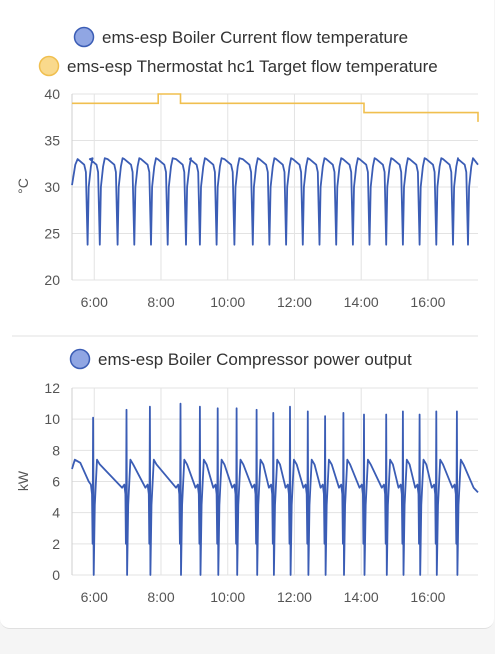  What do you see at coordinates (84, 37) in the screenshot?
I see `legend-marker-flow` at bounding box center [84, 37].